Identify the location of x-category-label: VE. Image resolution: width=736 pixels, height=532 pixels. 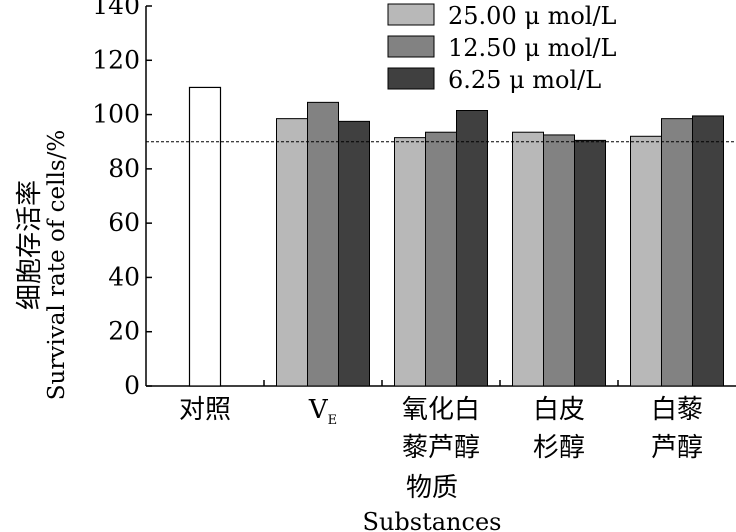
(322, 411).